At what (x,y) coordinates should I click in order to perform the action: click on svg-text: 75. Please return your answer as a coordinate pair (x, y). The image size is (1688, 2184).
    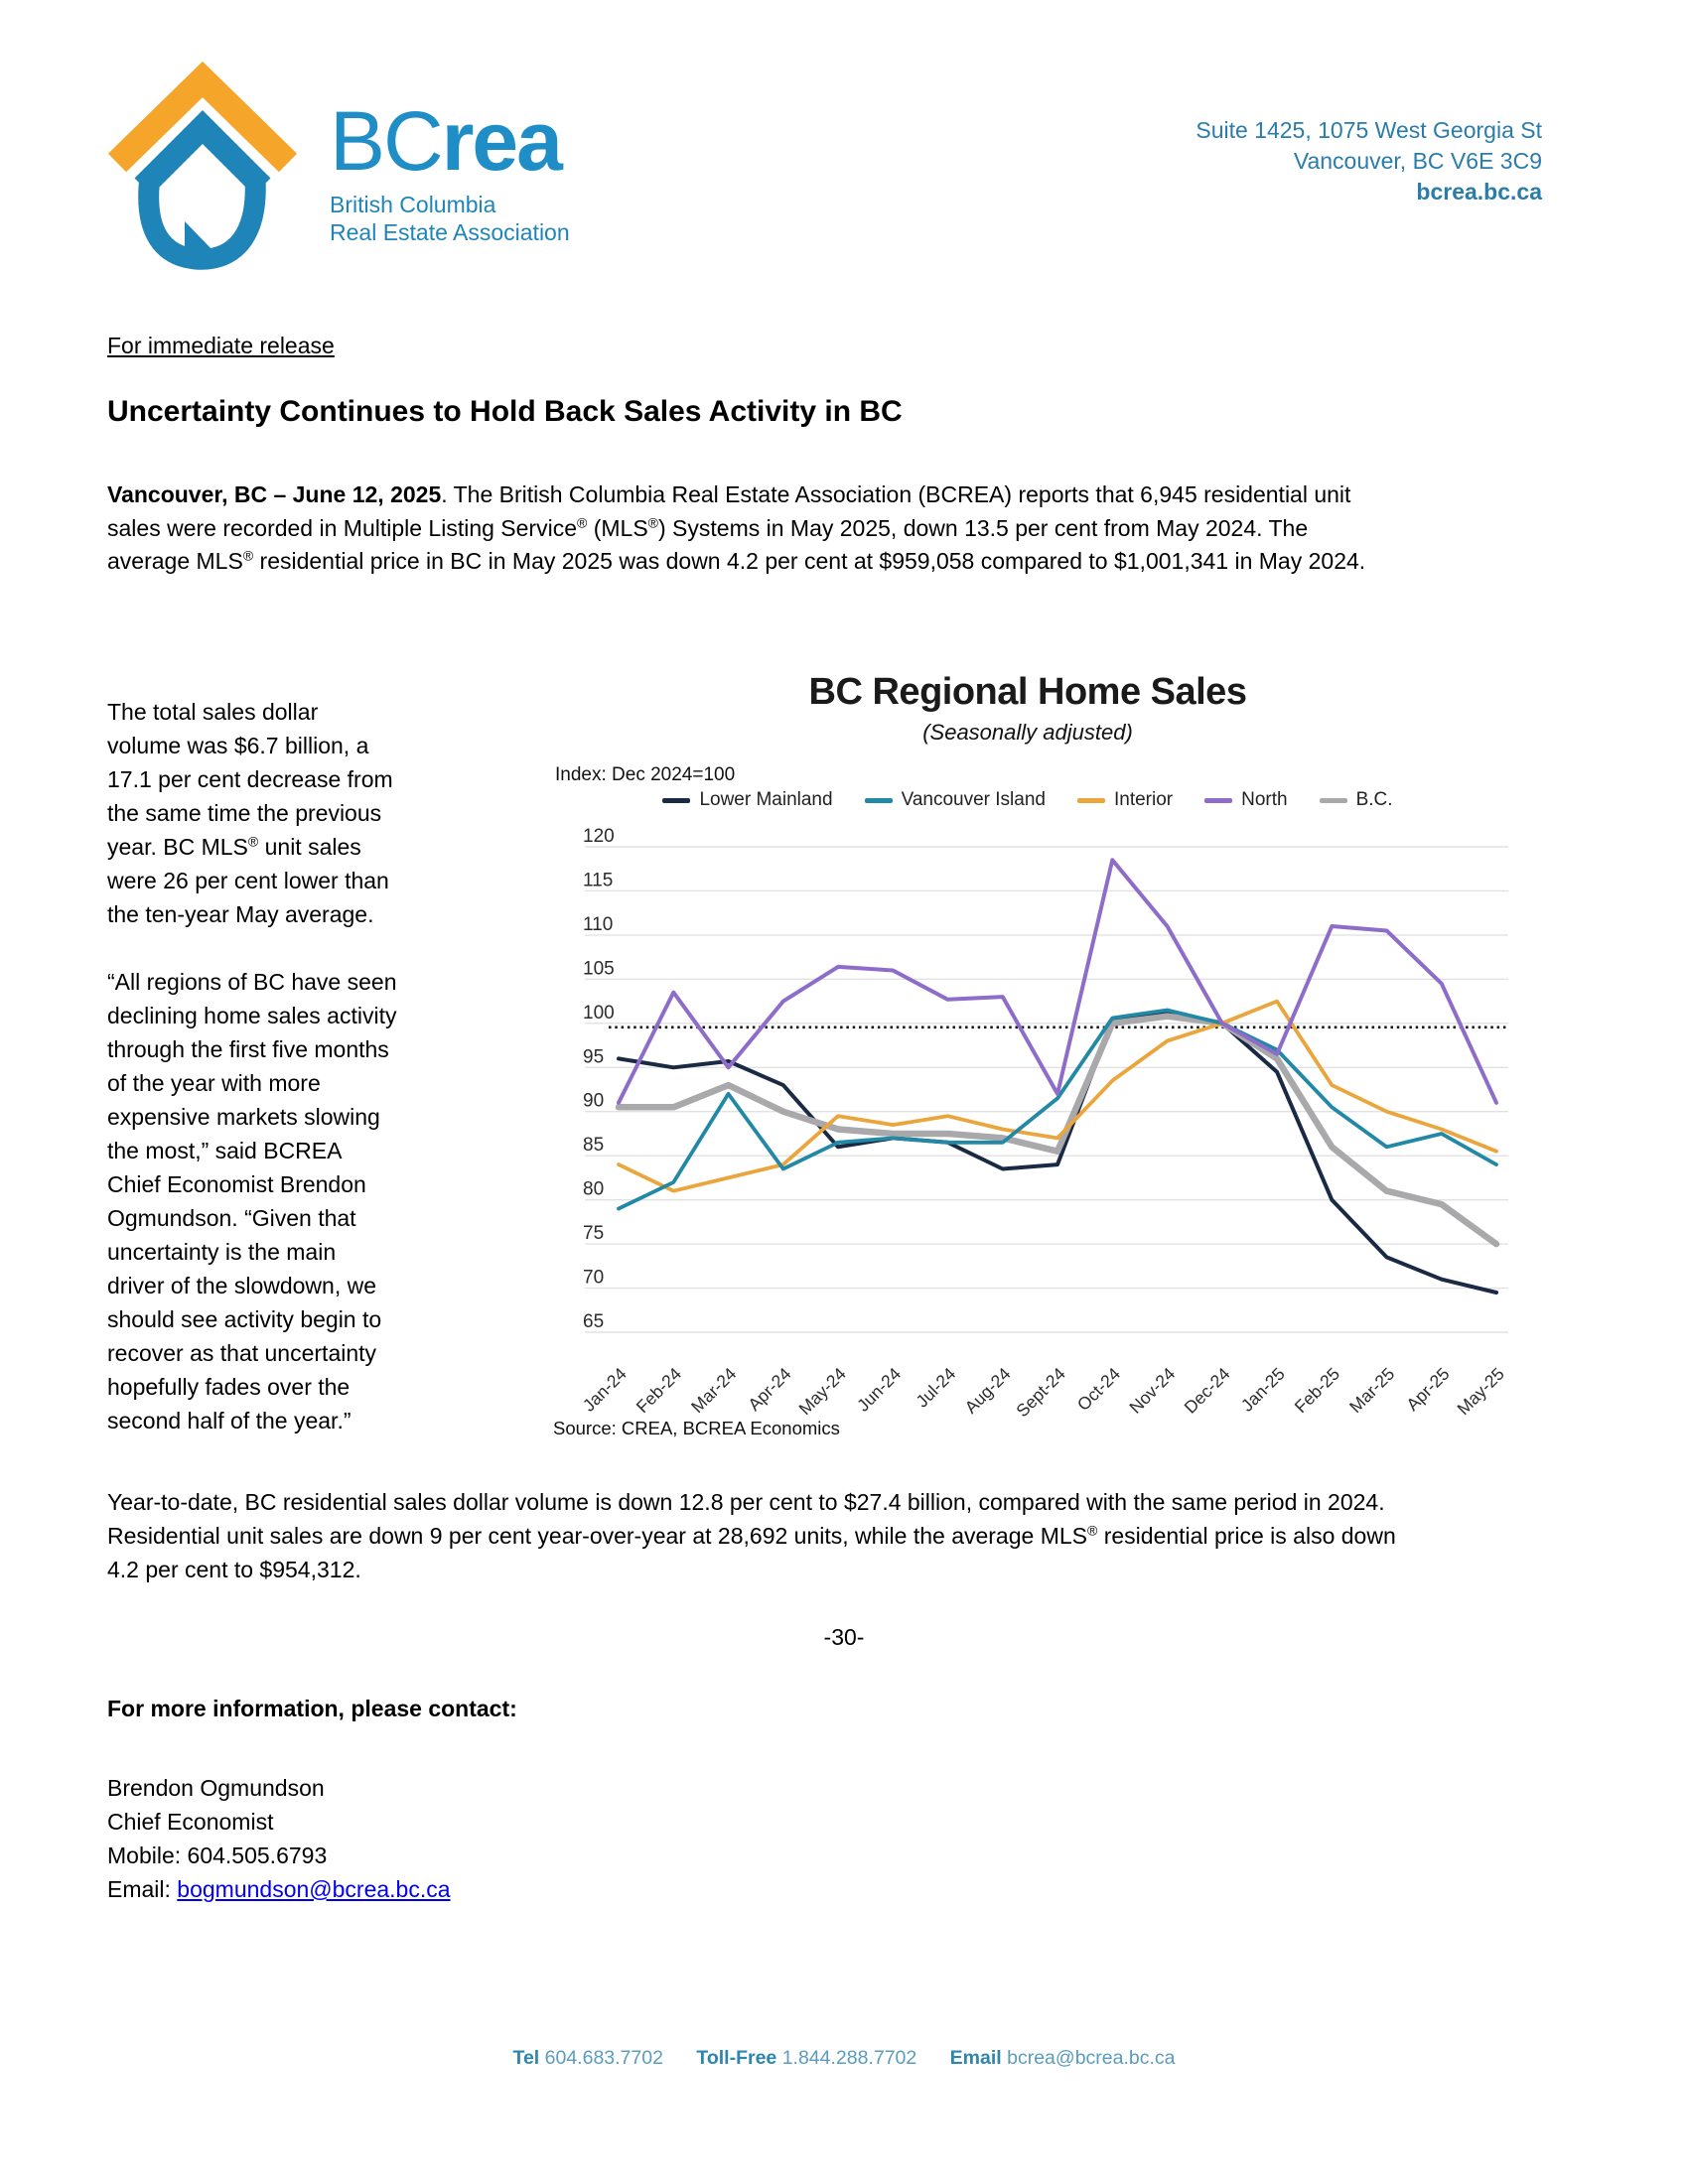
    Looking at the image, I should click on (593, 1233).